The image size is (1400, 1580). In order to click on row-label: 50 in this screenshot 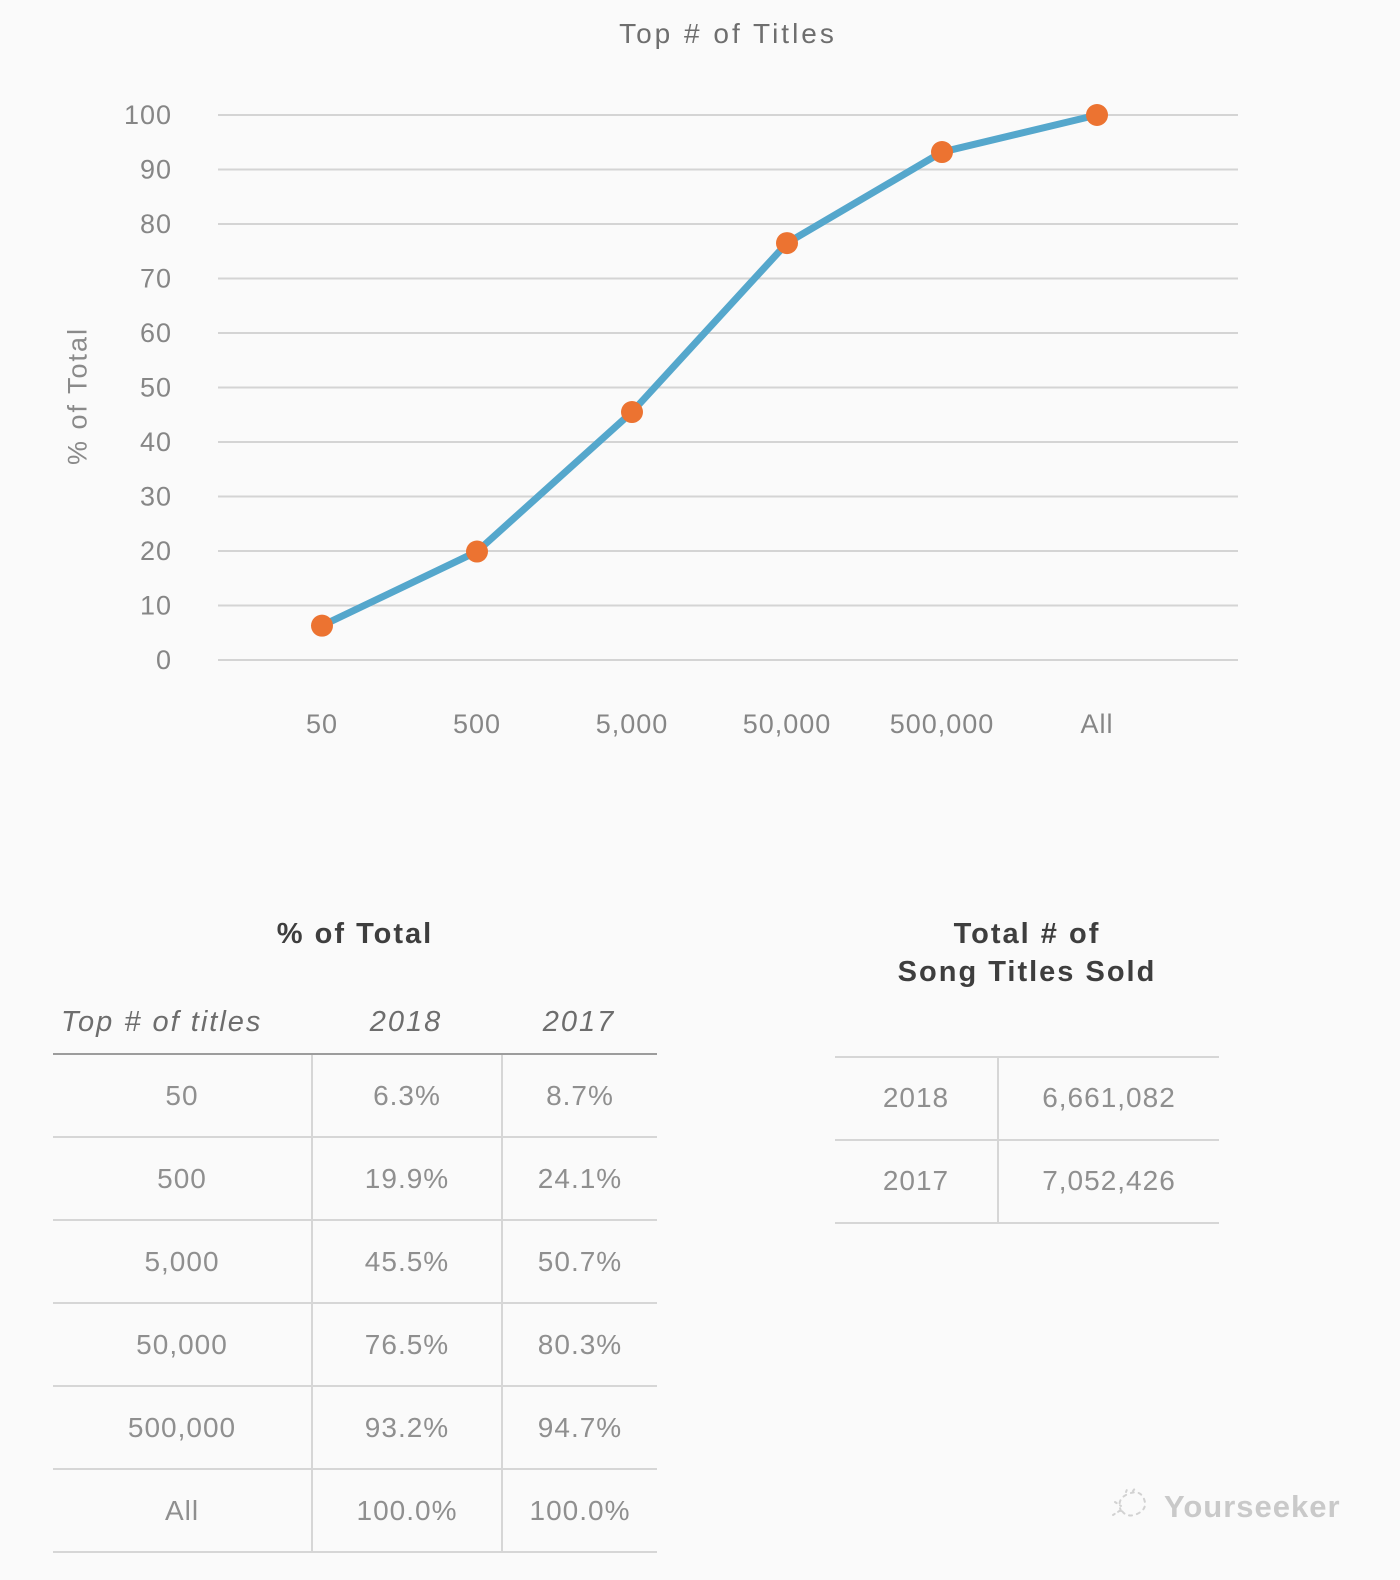, I will do `click(182, 1095)`.